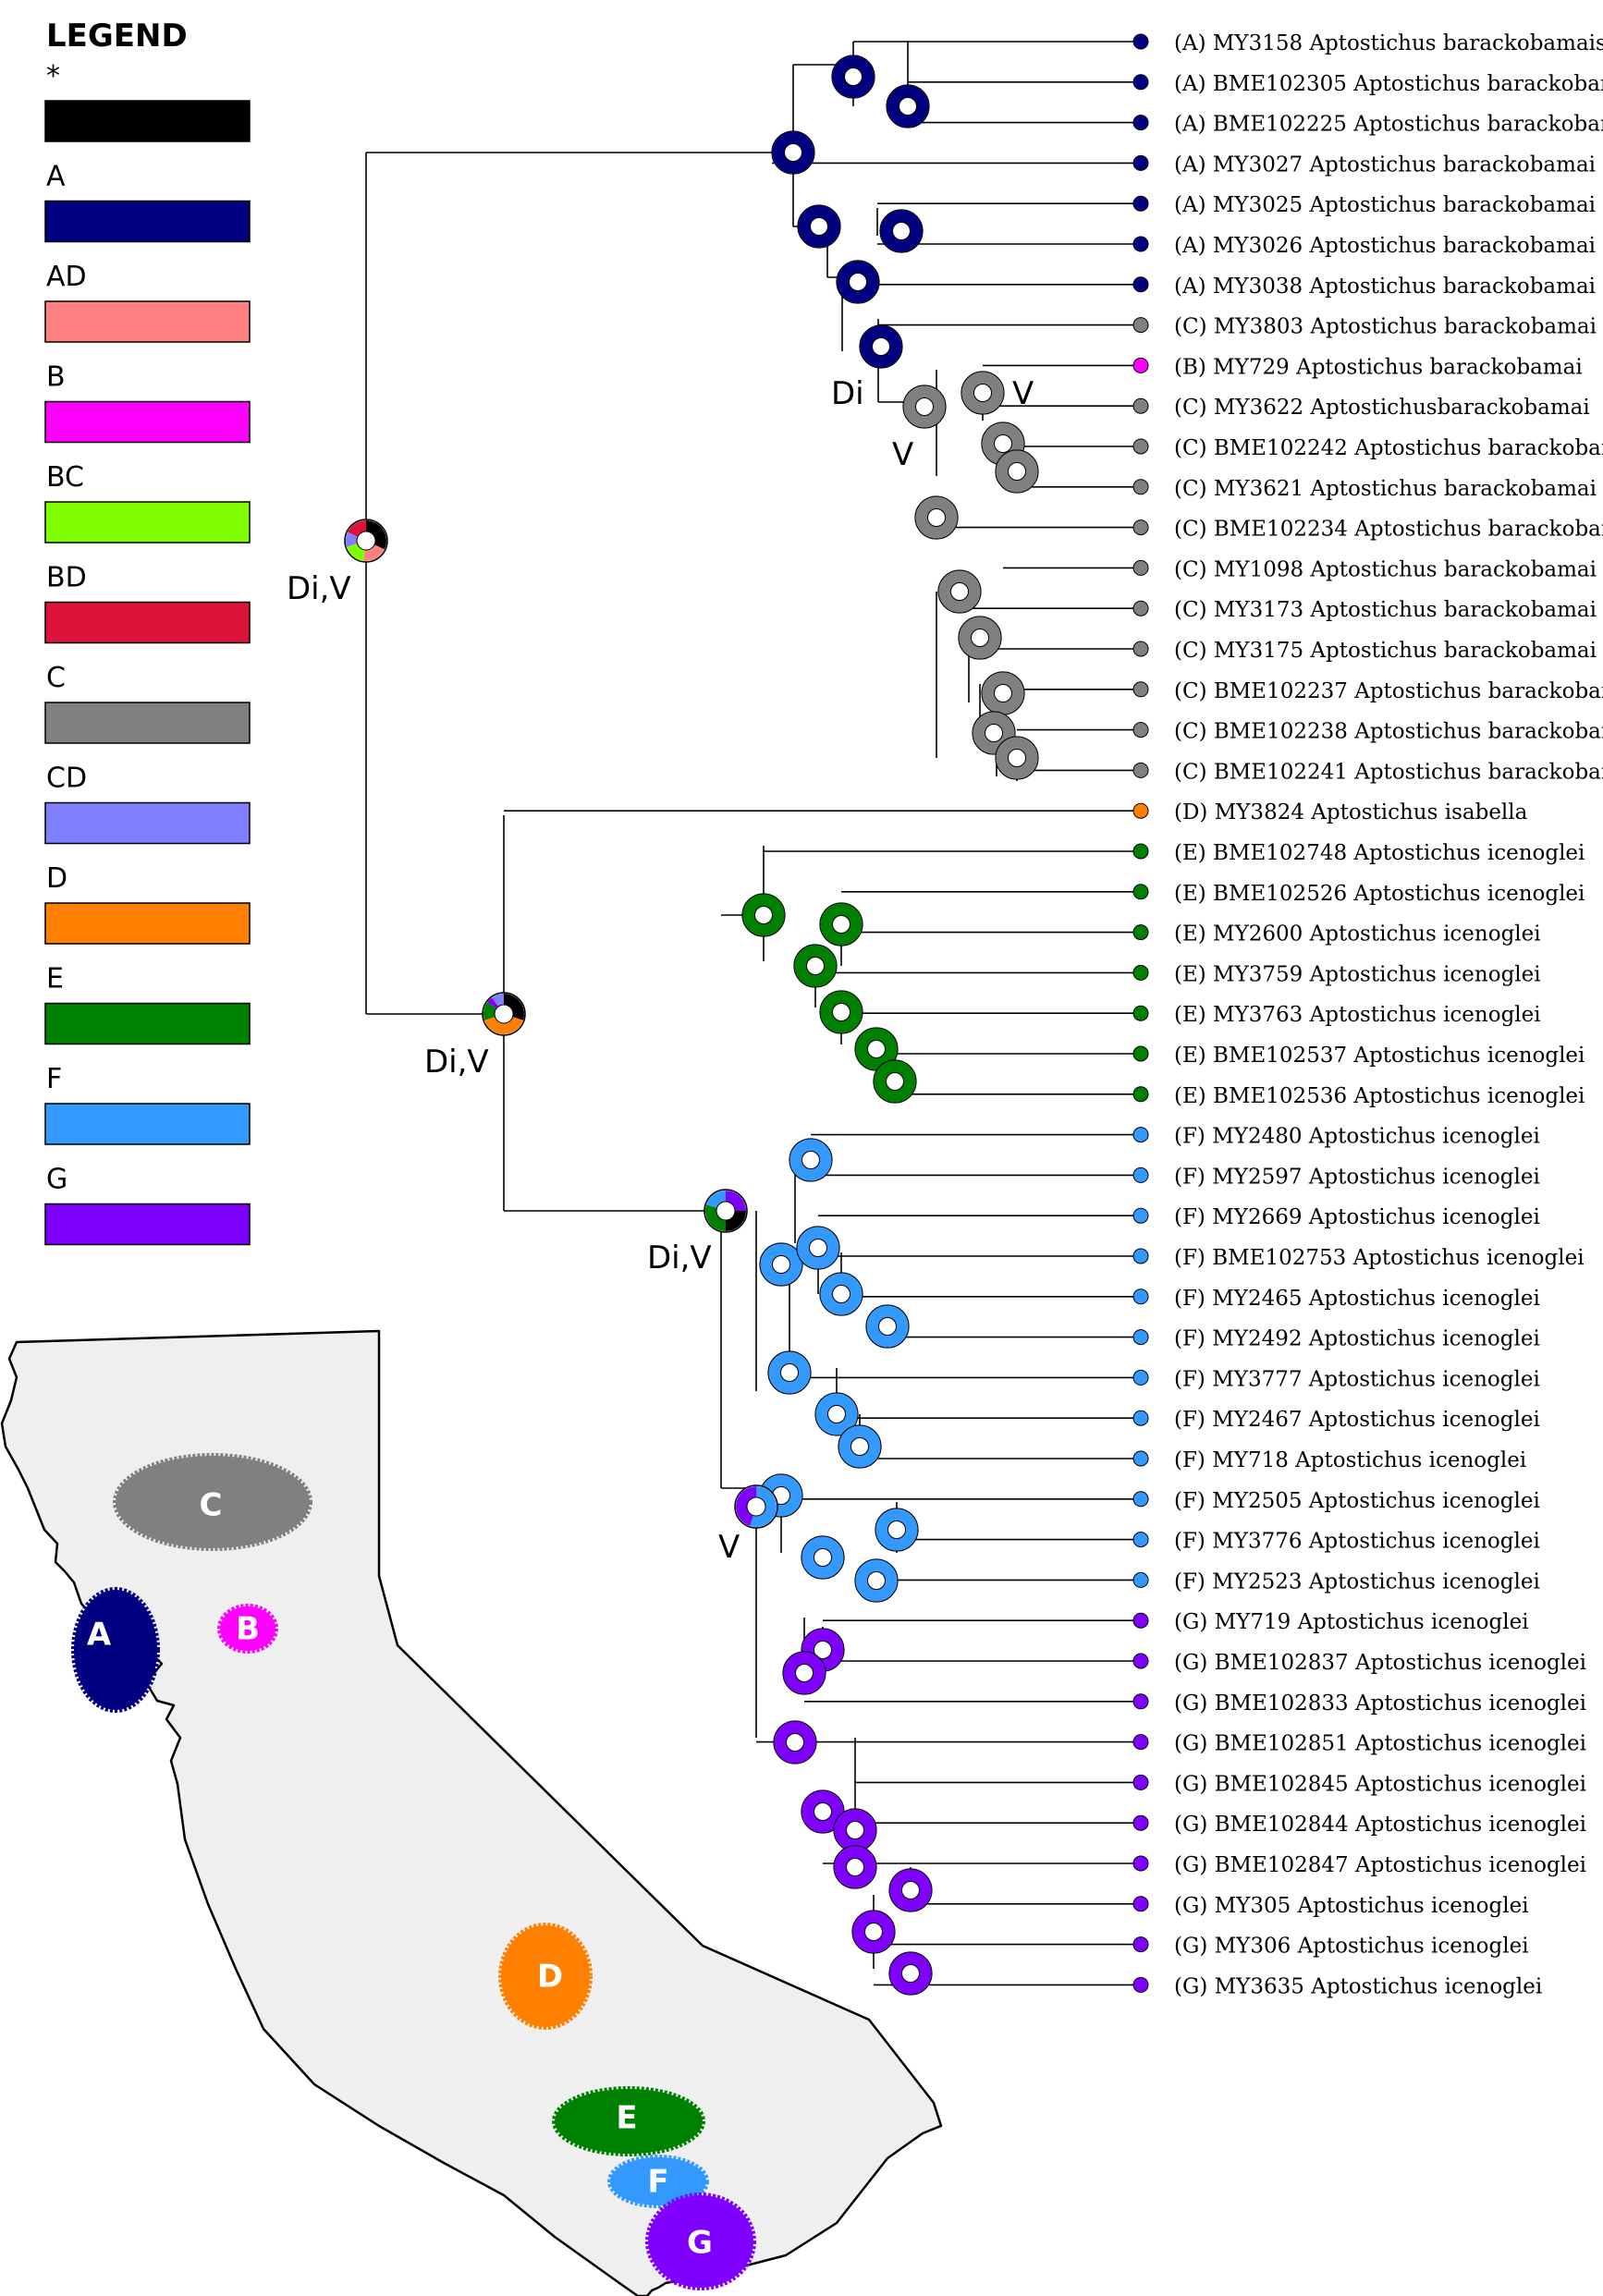 The height and width of the screenshot is (2296, 1603). Describe the element at coordinates (1388, 43) in the screenshot. I see `tip-label: (A) MY3158 Aptostichus barackobamais` at that location.